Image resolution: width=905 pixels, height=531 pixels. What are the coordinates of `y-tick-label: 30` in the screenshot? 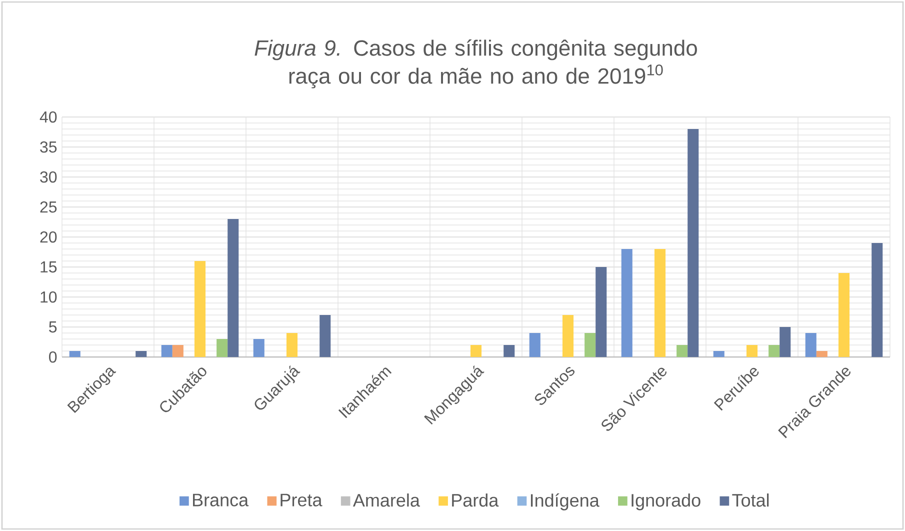 It's located at (48, 177).